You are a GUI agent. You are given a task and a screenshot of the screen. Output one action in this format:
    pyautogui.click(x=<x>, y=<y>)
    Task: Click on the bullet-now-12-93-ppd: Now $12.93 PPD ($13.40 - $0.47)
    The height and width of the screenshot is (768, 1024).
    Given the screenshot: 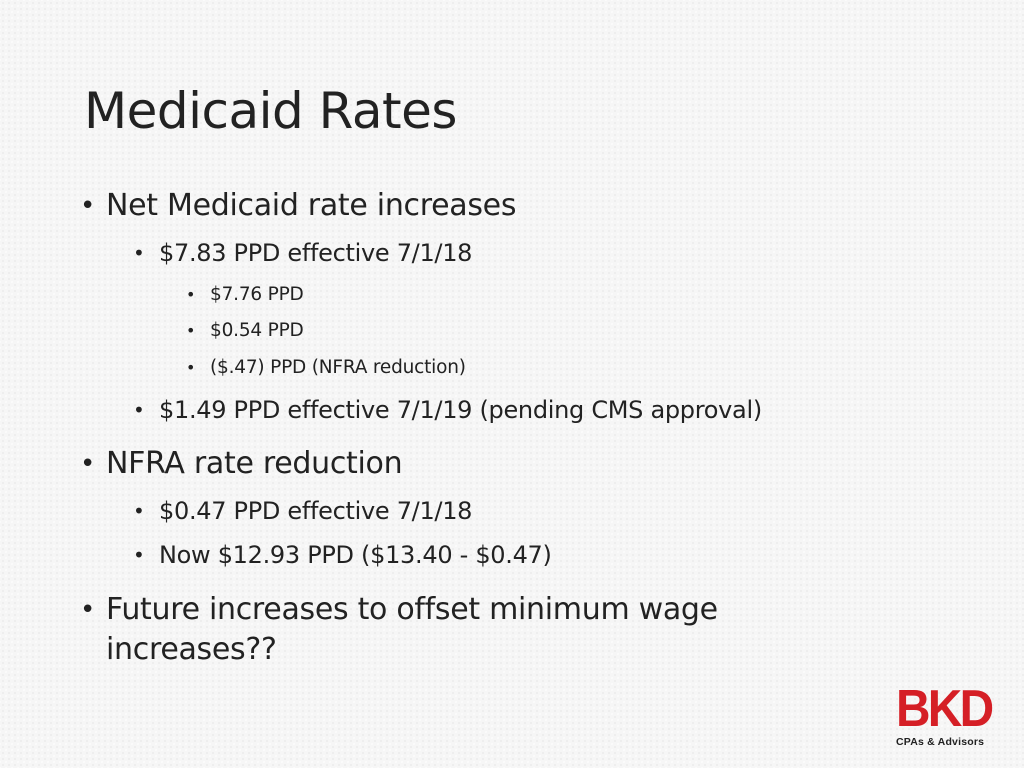 What is the action you would take?
    pyautogui.click(x=342, y=555)
    